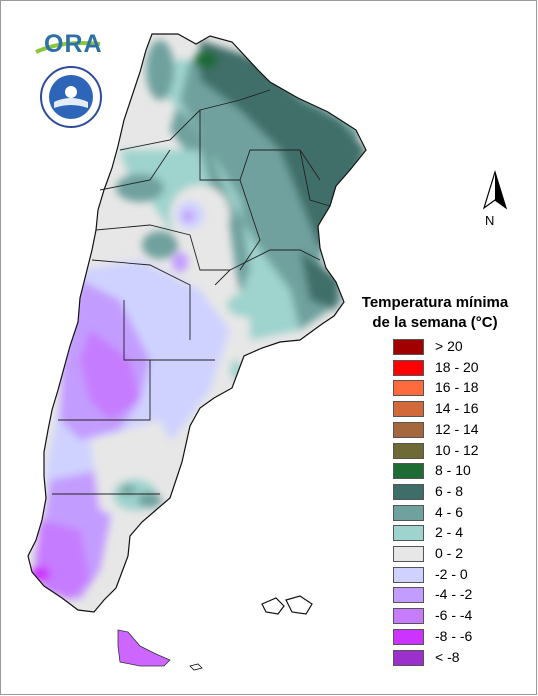  I want to click on legend-item: 12 - 14, so click(463, 430).